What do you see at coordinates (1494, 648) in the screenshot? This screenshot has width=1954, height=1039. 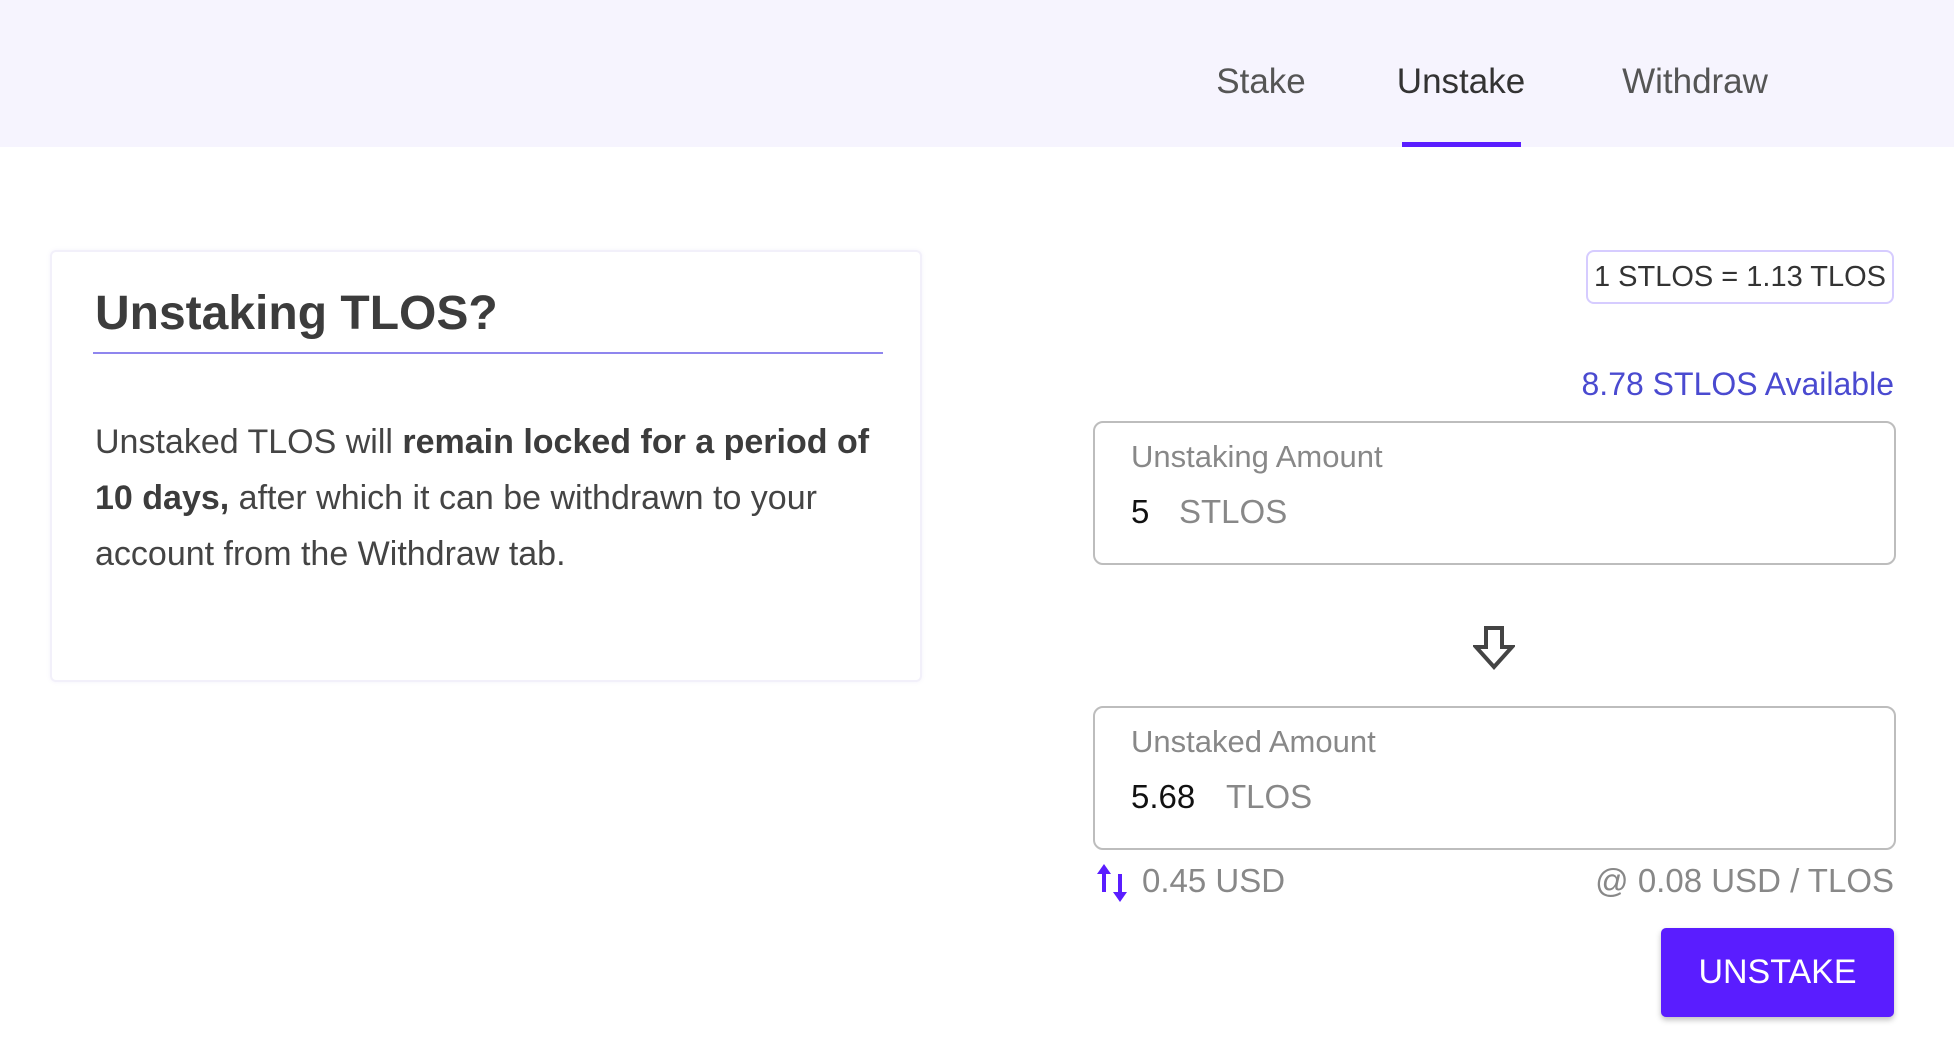 I see `arrow-down-icon` at bounding box center [1494, 648].